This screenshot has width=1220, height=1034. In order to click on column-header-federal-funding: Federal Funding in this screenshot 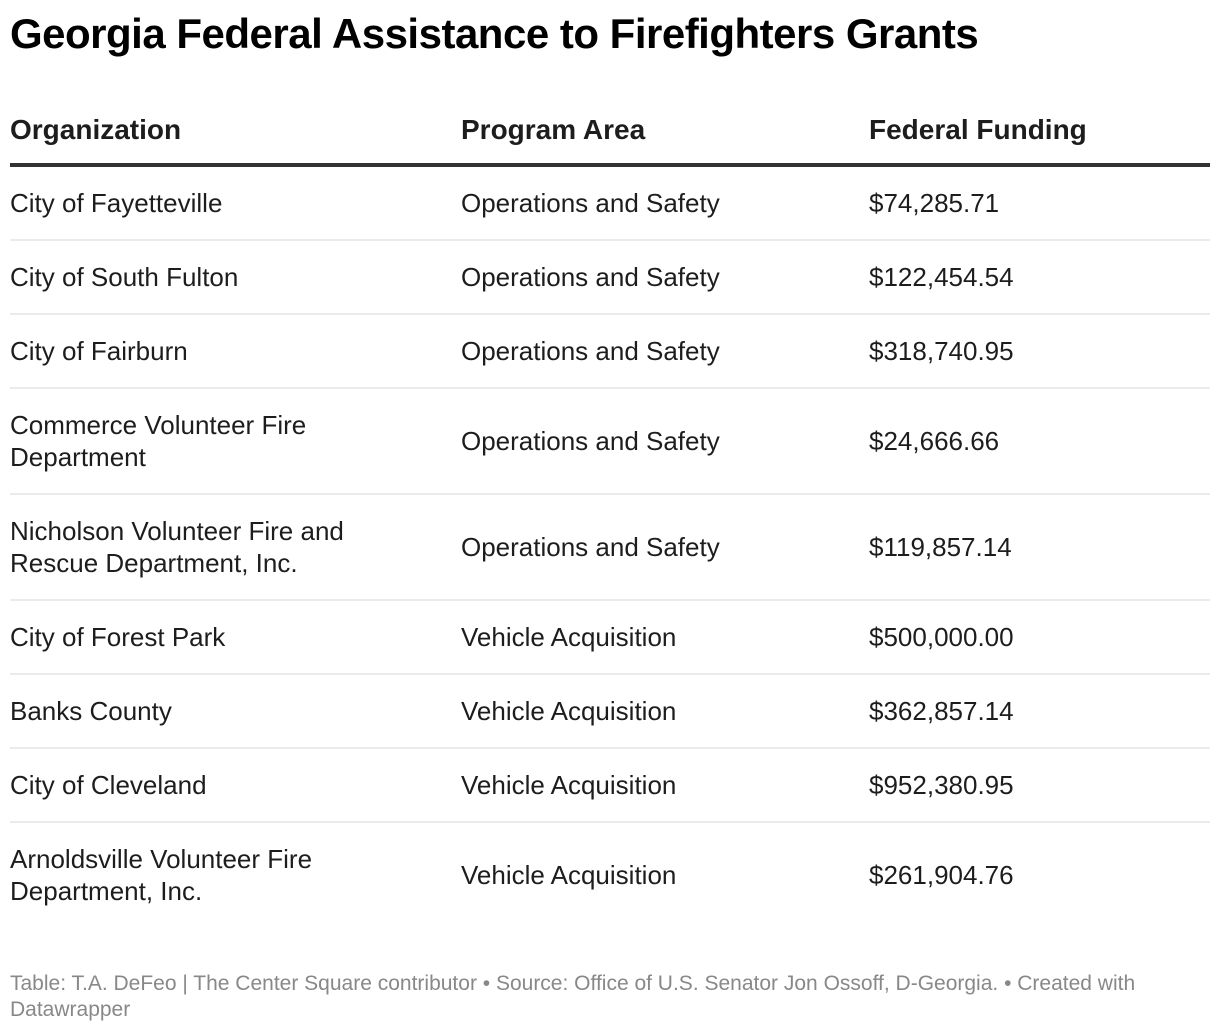, I will do `click(1039, 136)`.